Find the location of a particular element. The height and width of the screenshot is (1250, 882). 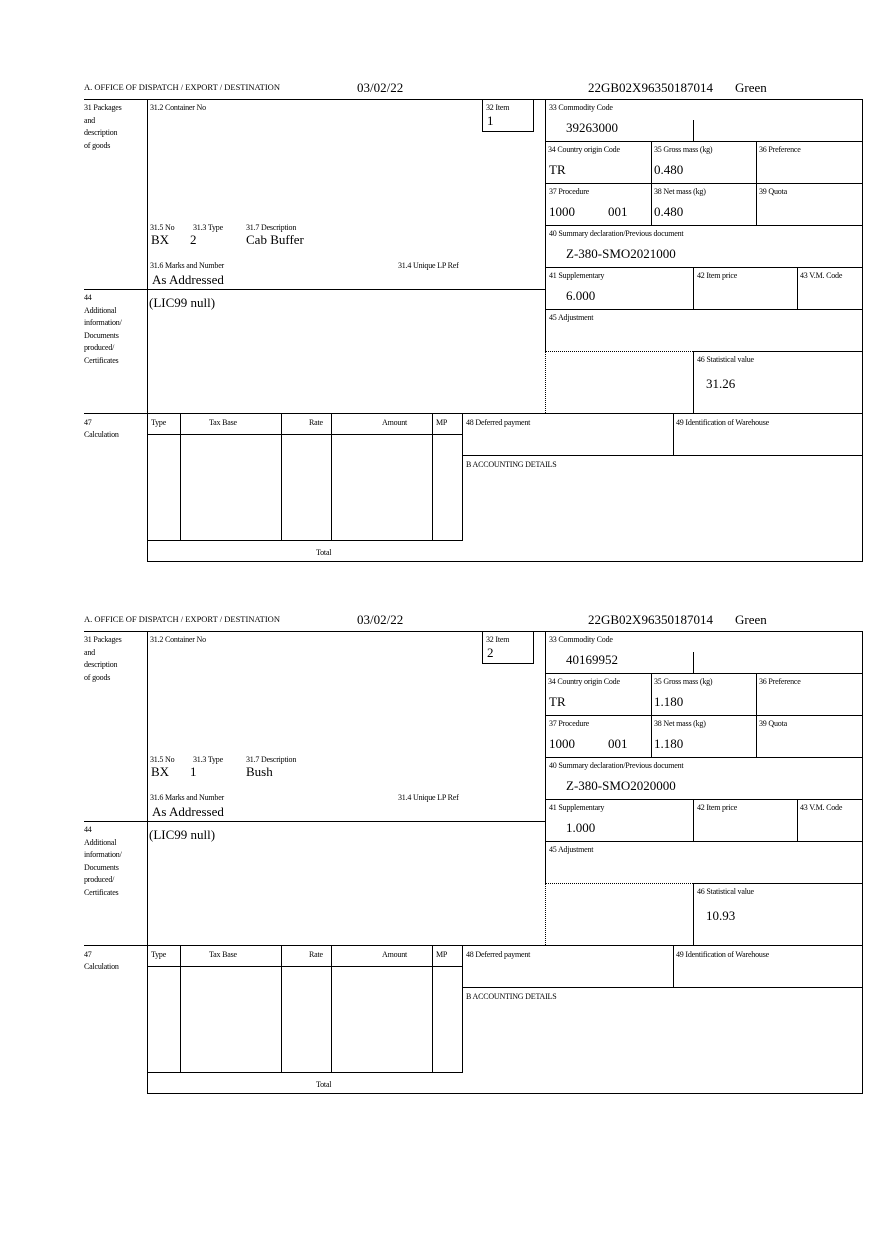

summary-declaration-value: Z-380-SMO2020000 is located at coordinates (621, 785).